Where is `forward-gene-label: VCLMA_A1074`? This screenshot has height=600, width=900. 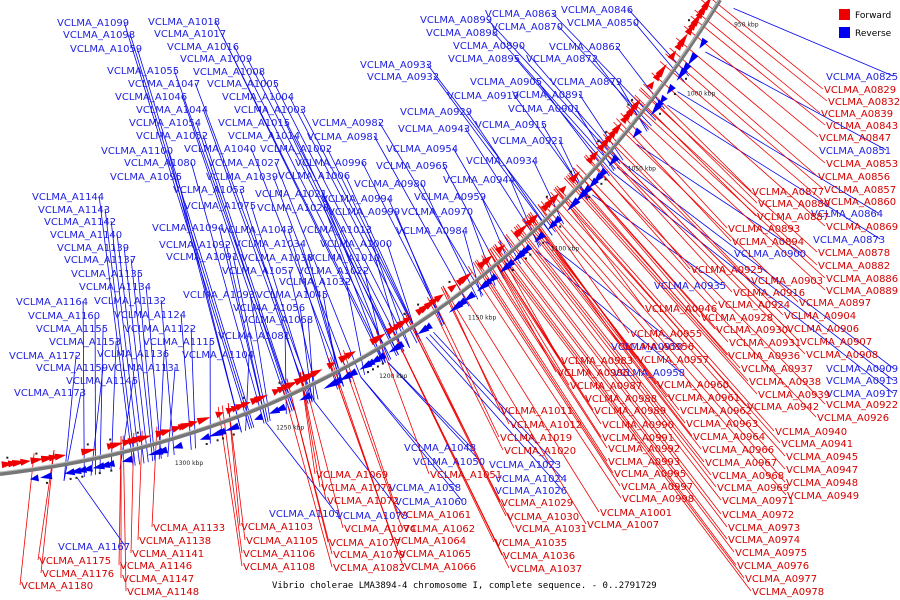
forward-gene-label: VCLMA_A1074 is located at coordinates (380, 529).